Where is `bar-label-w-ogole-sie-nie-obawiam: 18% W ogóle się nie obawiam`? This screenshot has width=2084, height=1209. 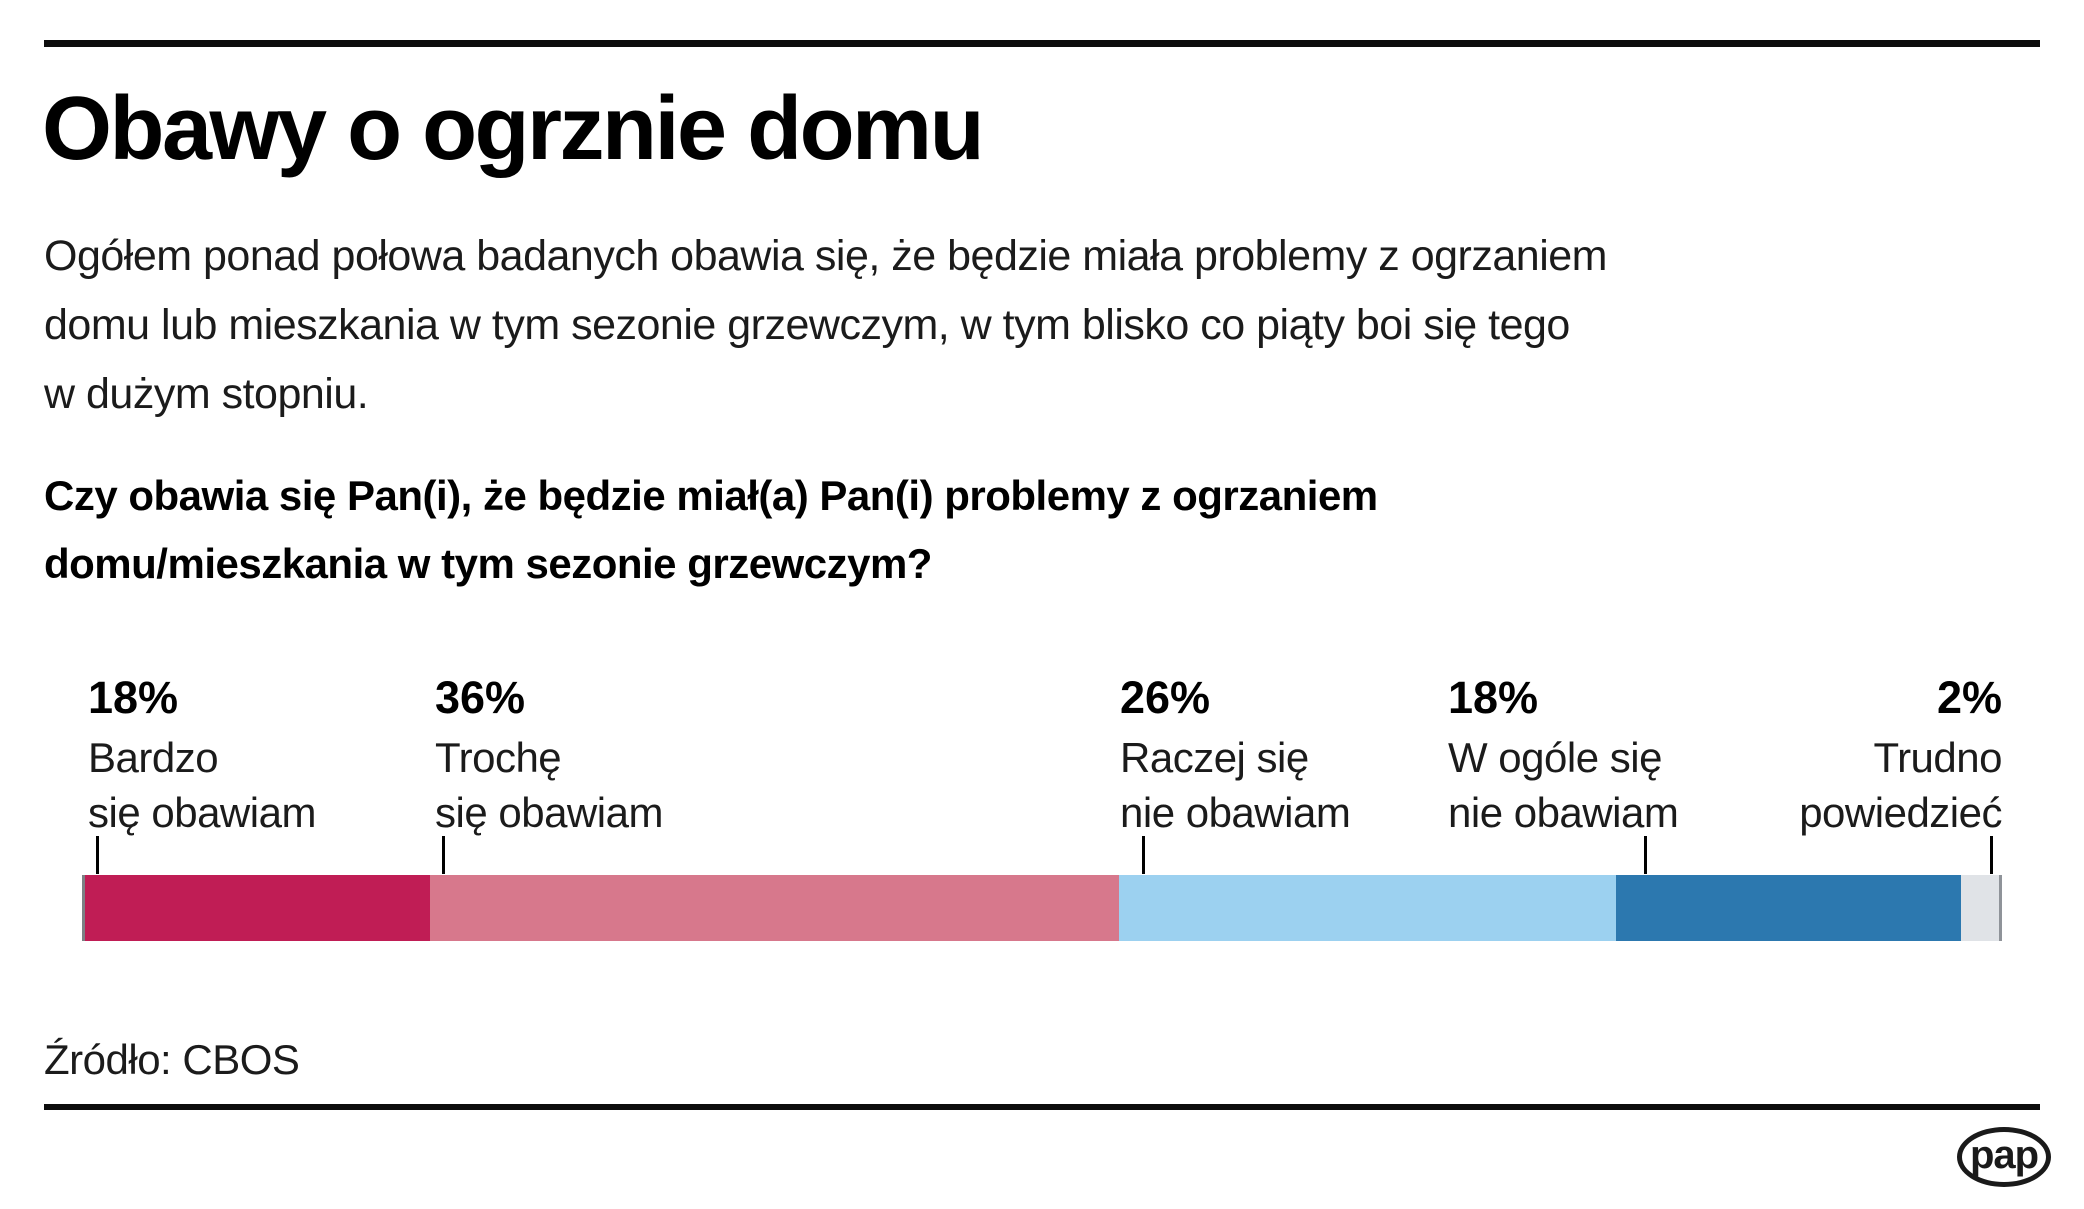
bar-label-w-ogole-sie-nie-obawiam: 18% W ogóle się nie obawiam is located at coordinates (1563, 755).